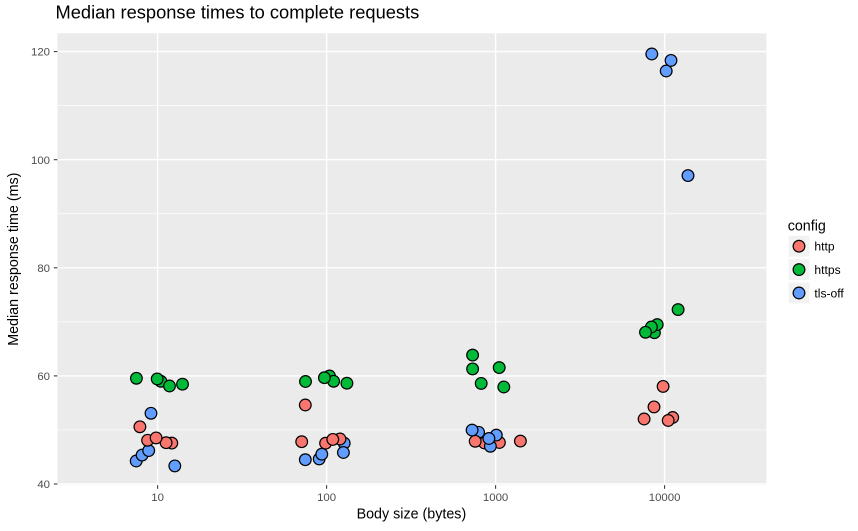 This screenshot has height=531, width=858. I want to click on svg-text: Median response time (ms), so click(14, 259).